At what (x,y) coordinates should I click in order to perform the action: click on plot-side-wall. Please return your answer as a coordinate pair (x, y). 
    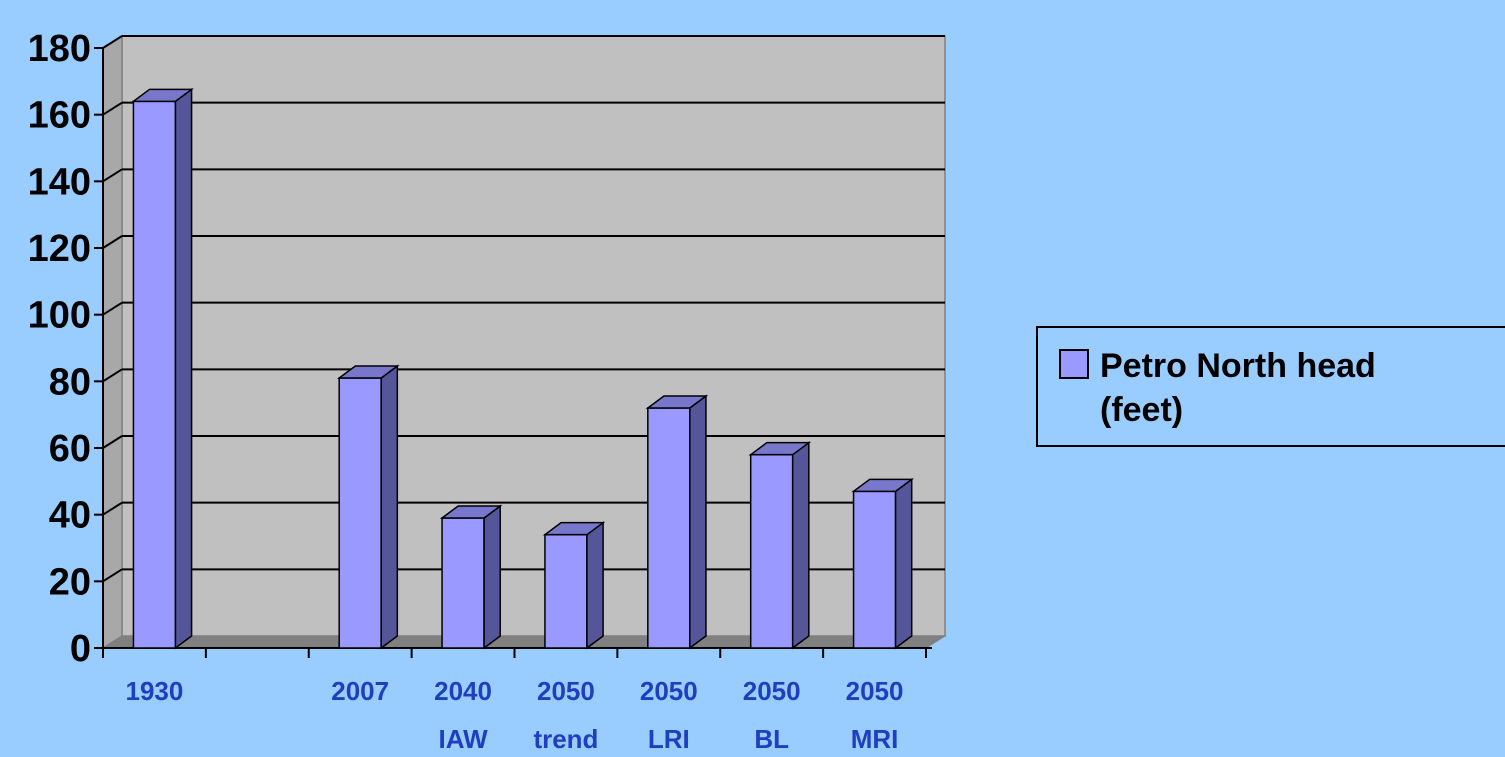
    Looking at the image, I should click on (112, 342).